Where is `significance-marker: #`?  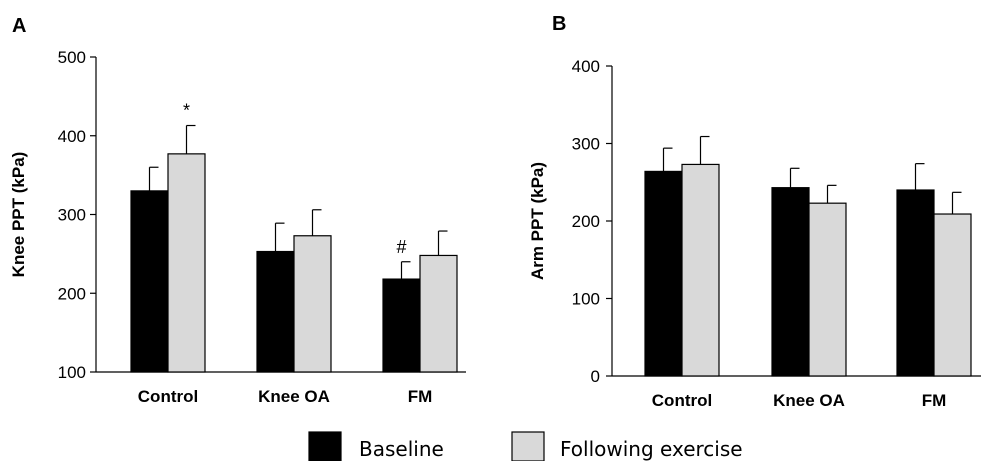
significance-marker: # is located at coordinates (401, 247).